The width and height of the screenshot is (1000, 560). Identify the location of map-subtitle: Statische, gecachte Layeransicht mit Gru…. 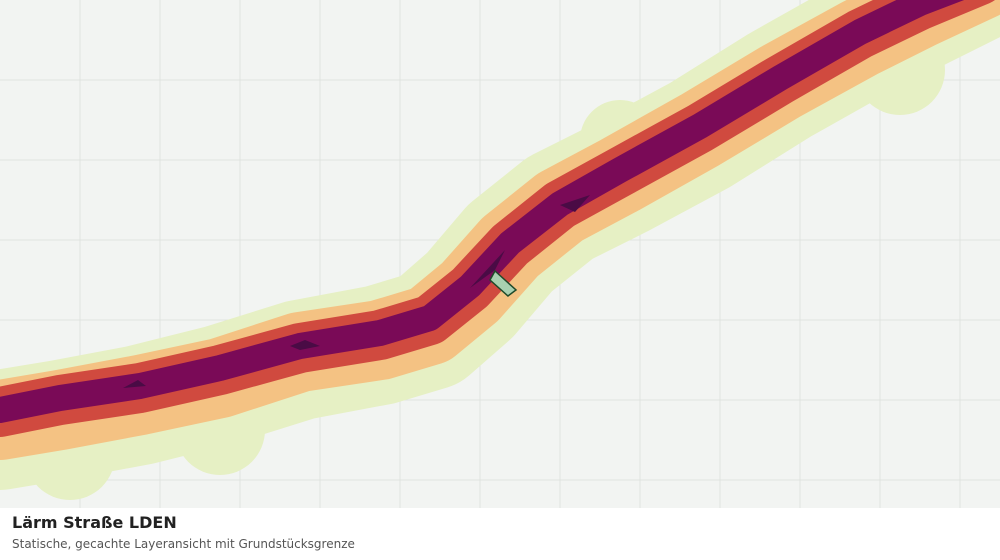
(183, 544).